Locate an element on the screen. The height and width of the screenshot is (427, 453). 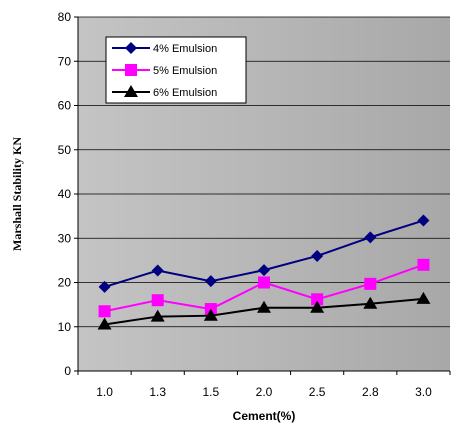
y-tick-label: 0 is located at coordinates (67, 371).